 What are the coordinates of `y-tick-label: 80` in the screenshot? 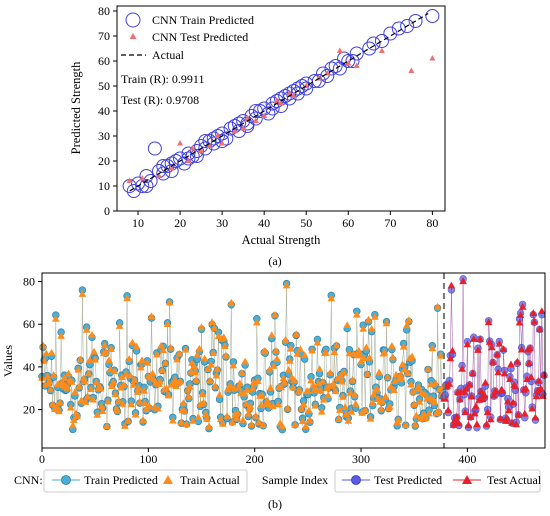 It's located at (29, 282).